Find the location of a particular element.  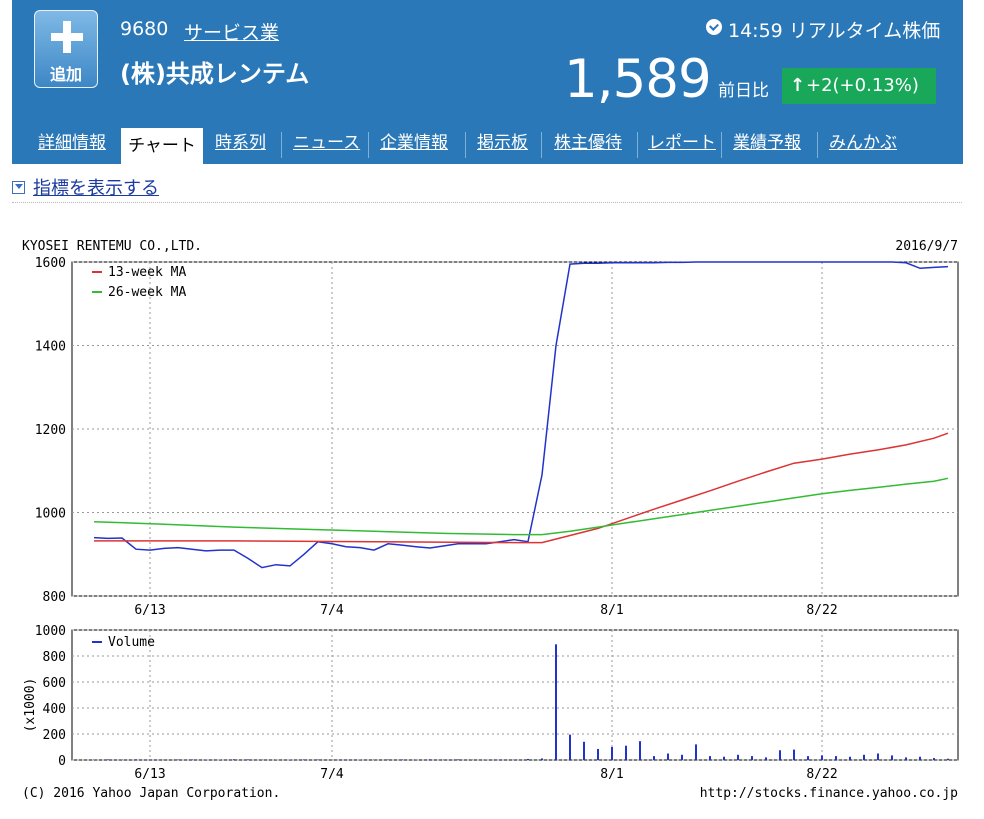

volume-y-tick: 1000 is located at coordinates (50, 631).